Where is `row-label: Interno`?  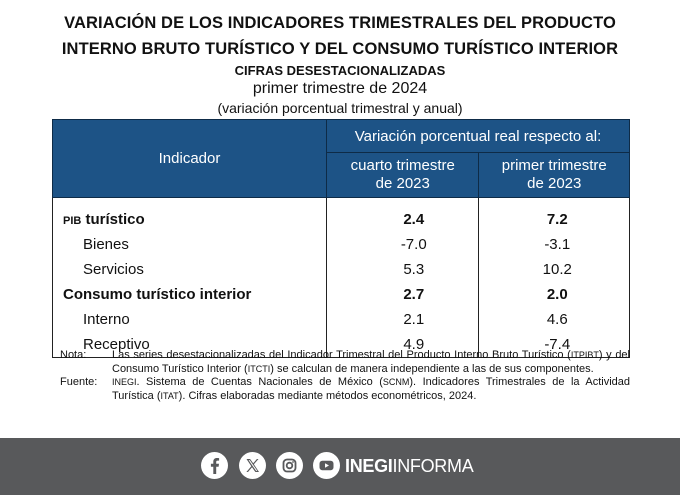
row-label: Interno is located at coordinates (189, 319).